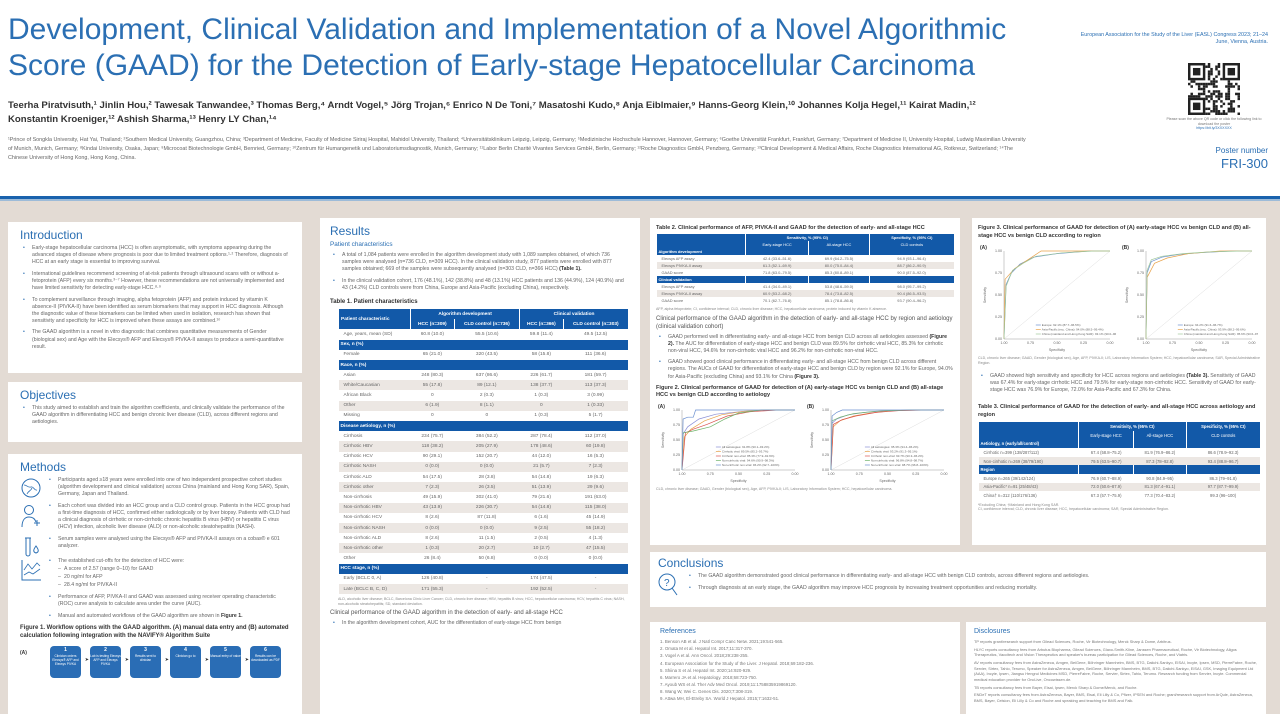  I want to click on table-cell: 637 (86.6), so click(486, 375).